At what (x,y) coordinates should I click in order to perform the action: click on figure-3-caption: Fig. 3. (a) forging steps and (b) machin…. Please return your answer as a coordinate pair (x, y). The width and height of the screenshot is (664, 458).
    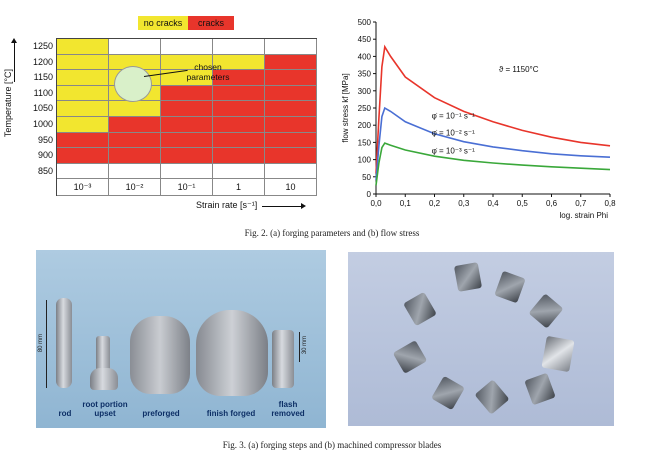
    Looking at the image, I should click on (332, 445).